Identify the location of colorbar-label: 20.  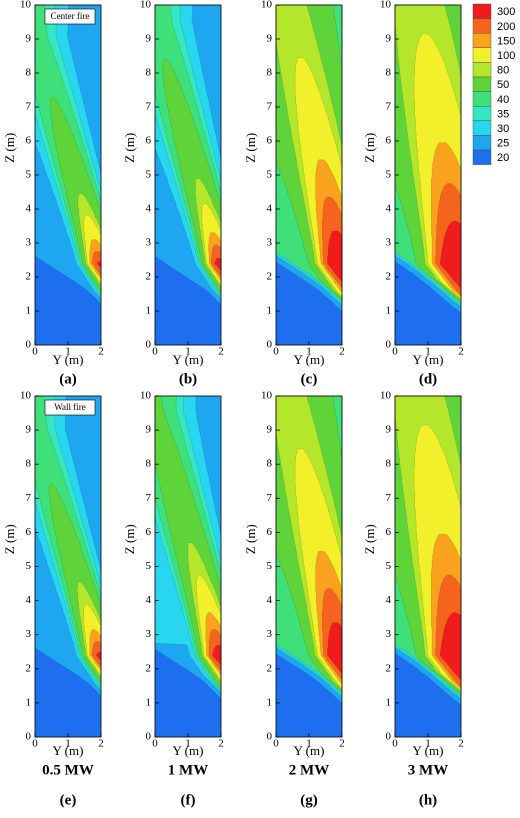
(503, 158).